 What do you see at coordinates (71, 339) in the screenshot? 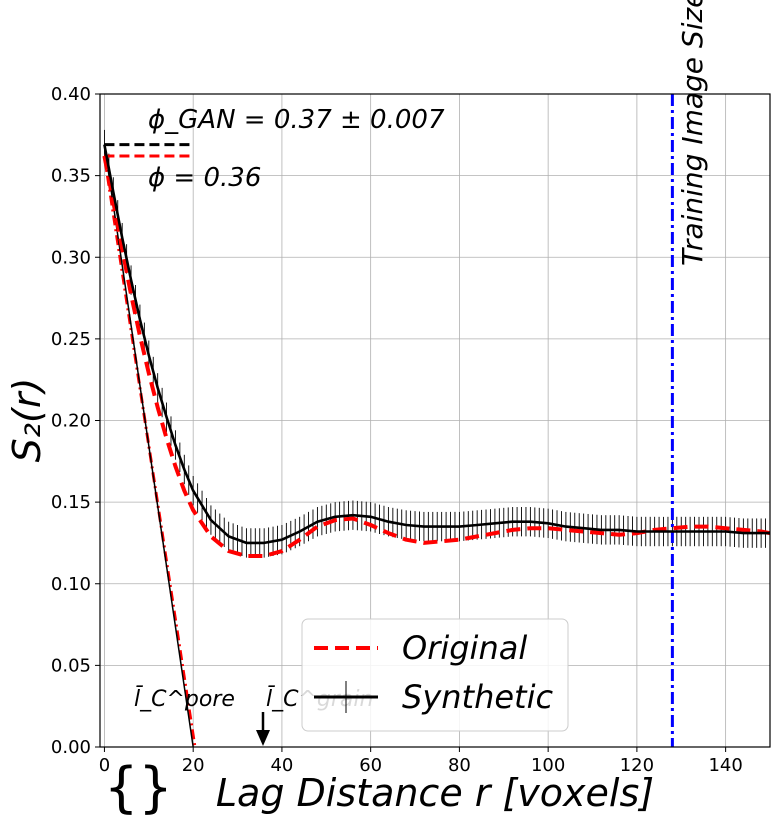
I see `y-tick-label: 0.25` at bounding box center [71, 339].